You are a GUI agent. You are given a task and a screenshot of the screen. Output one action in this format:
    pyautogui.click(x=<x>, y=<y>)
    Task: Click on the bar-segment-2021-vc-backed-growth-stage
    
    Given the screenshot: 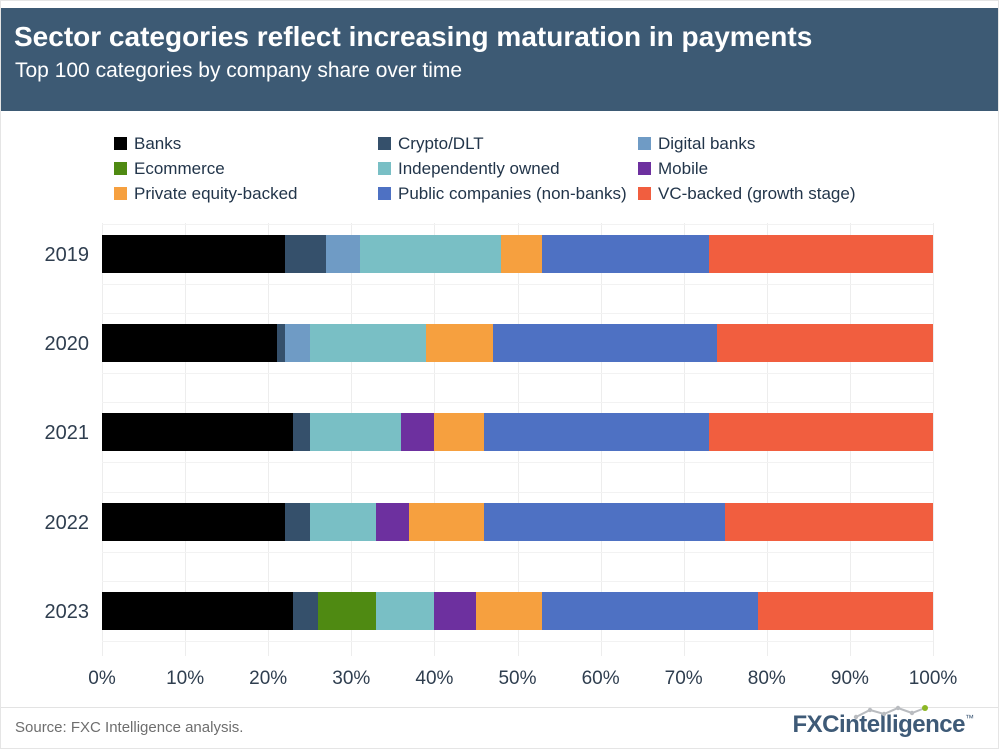 What is the action you would take?
    pyautogui.click(x=820, y=432)
    